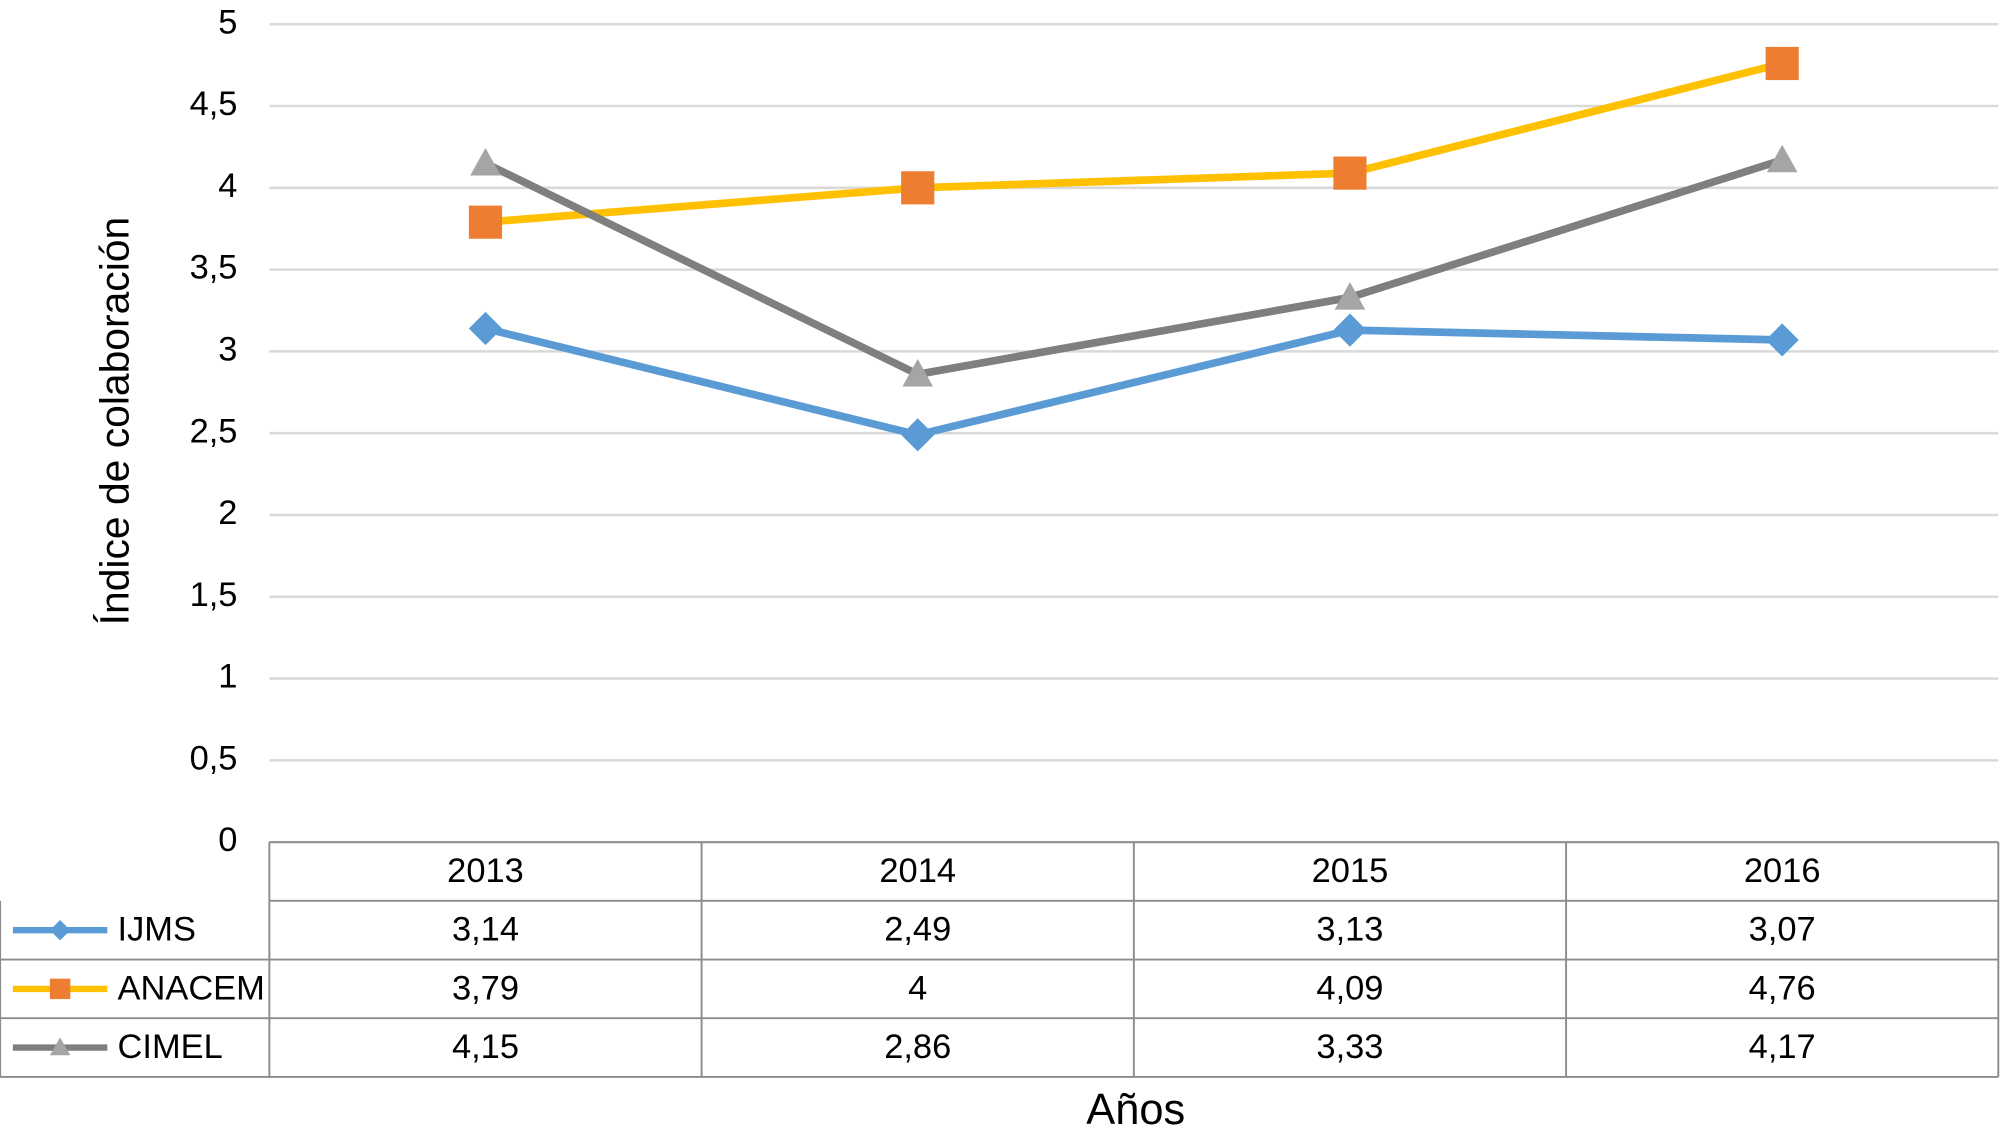  I want to click on table-value: 4,09, so click(1349, 988).